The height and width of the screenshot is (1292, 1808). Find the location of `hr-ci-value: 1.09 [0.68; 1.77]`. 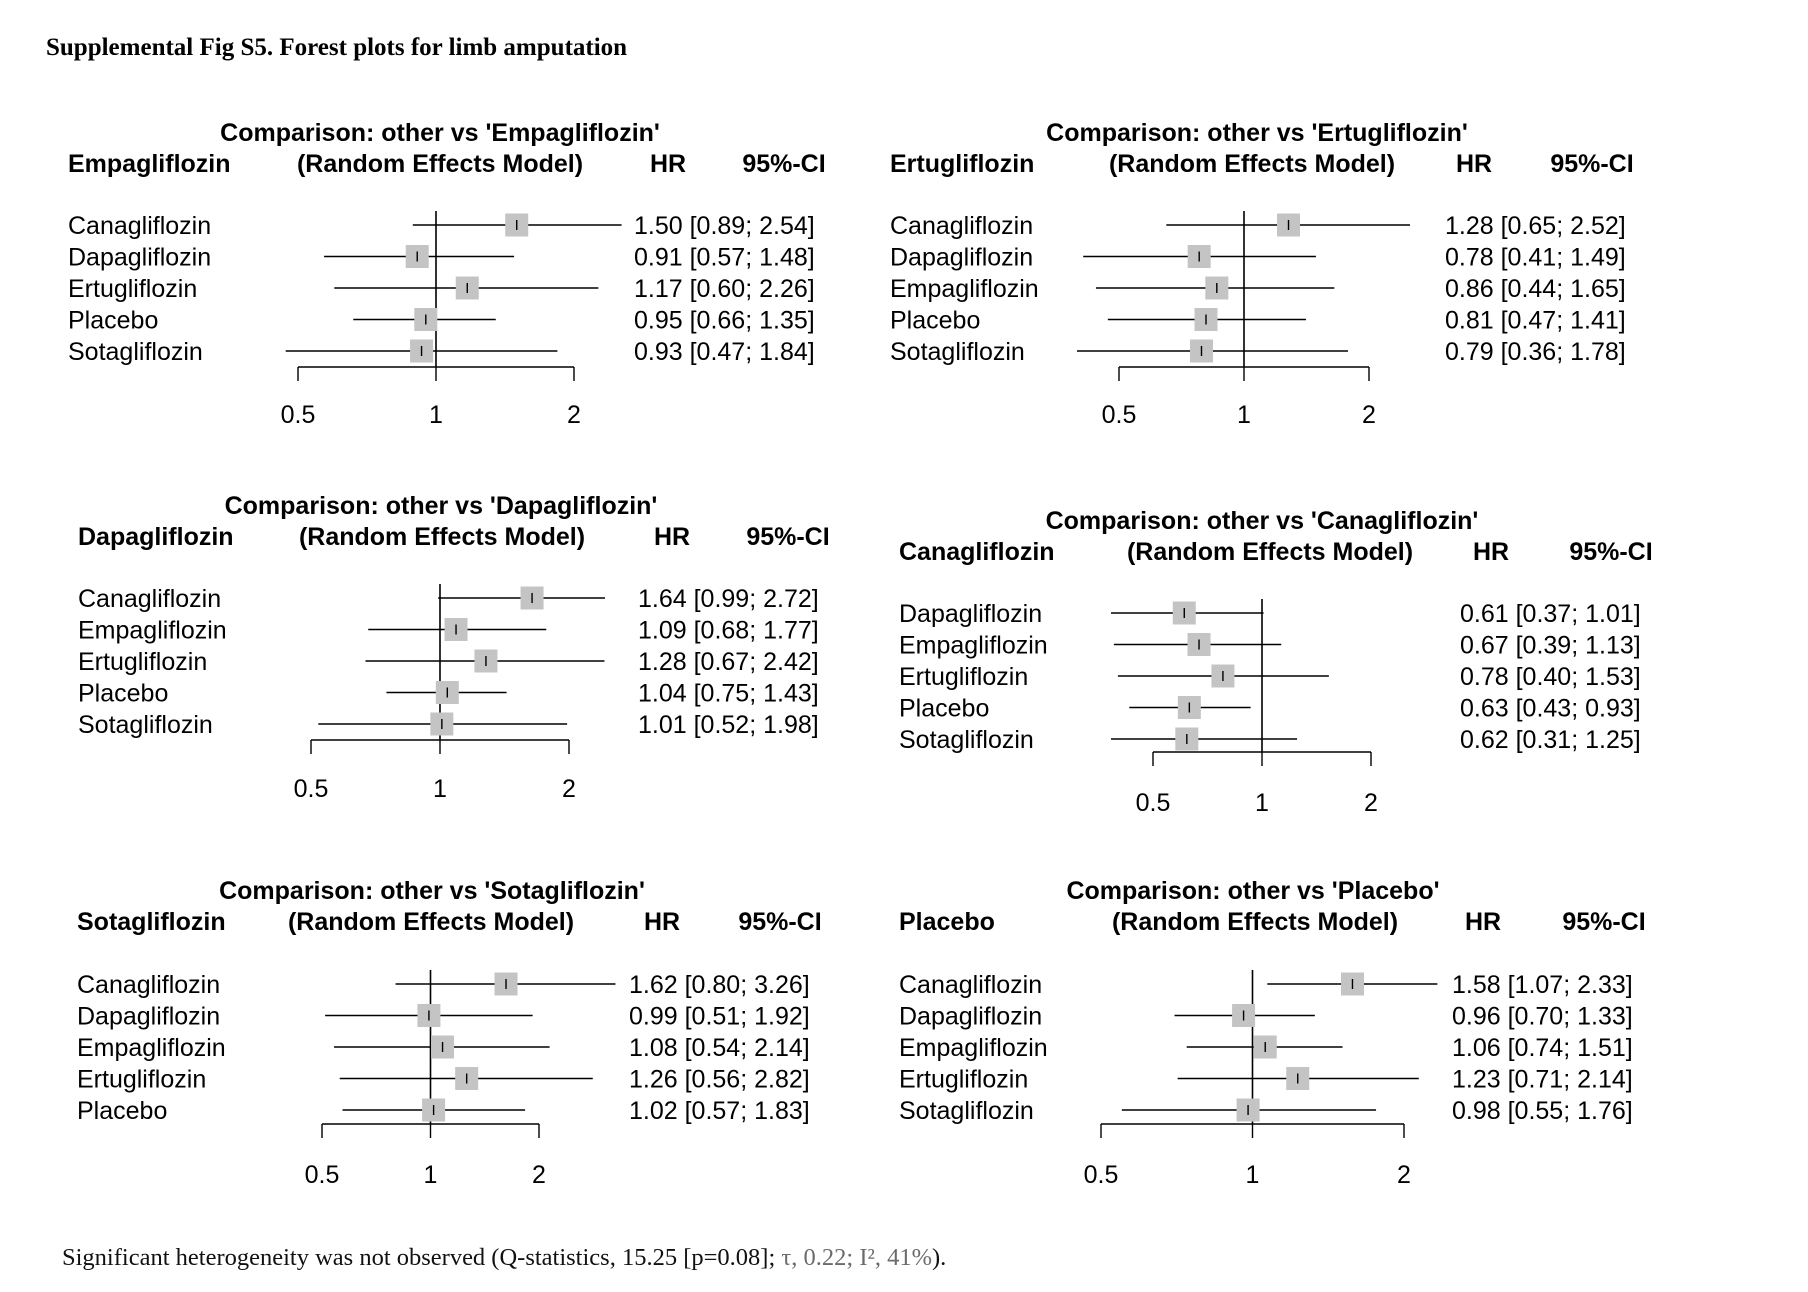

hr-ci-value: 1.09 [0.68; 1.77] is located at coordinates (728, 631).